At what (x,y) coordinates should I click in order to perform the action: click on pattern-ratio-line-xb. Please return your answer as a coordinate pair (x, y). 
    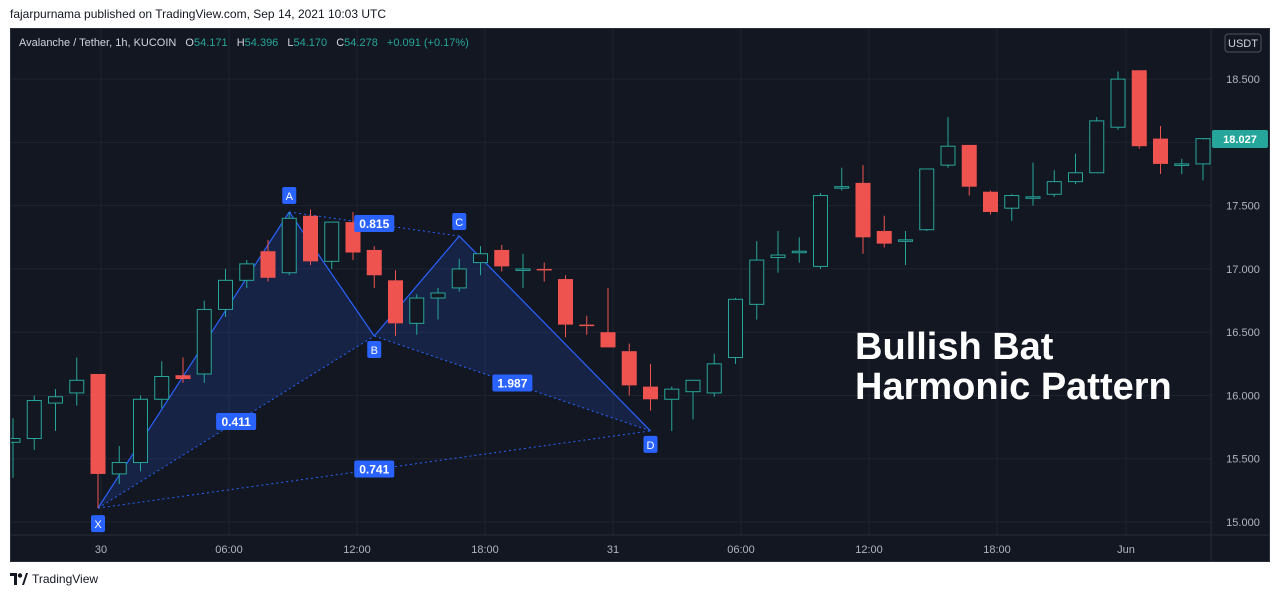
    Looking at the image, I should click on (236, 422).